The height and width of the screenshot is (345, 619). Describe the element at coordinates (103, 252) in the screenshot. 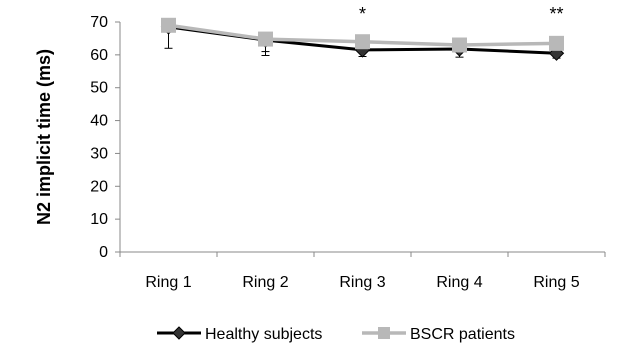

I see `y-tick-label: 0` at that location.